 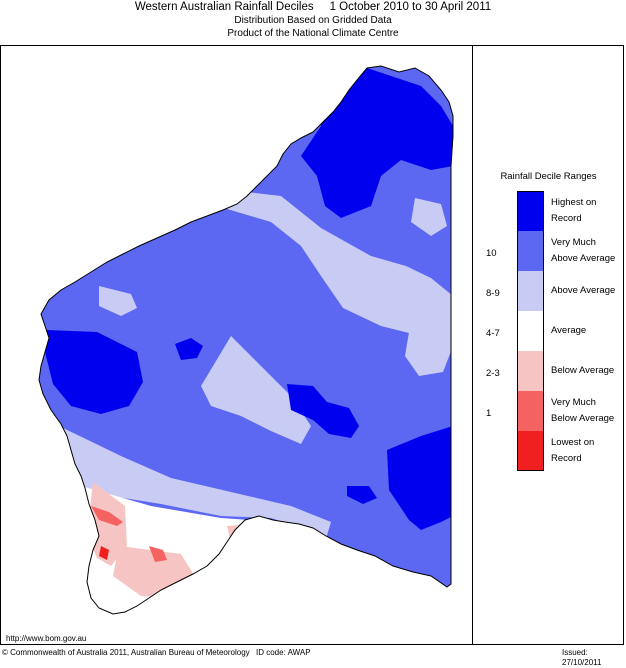 I want to click on legend-label-below-average: Below Average, so click(x=583, y=370).